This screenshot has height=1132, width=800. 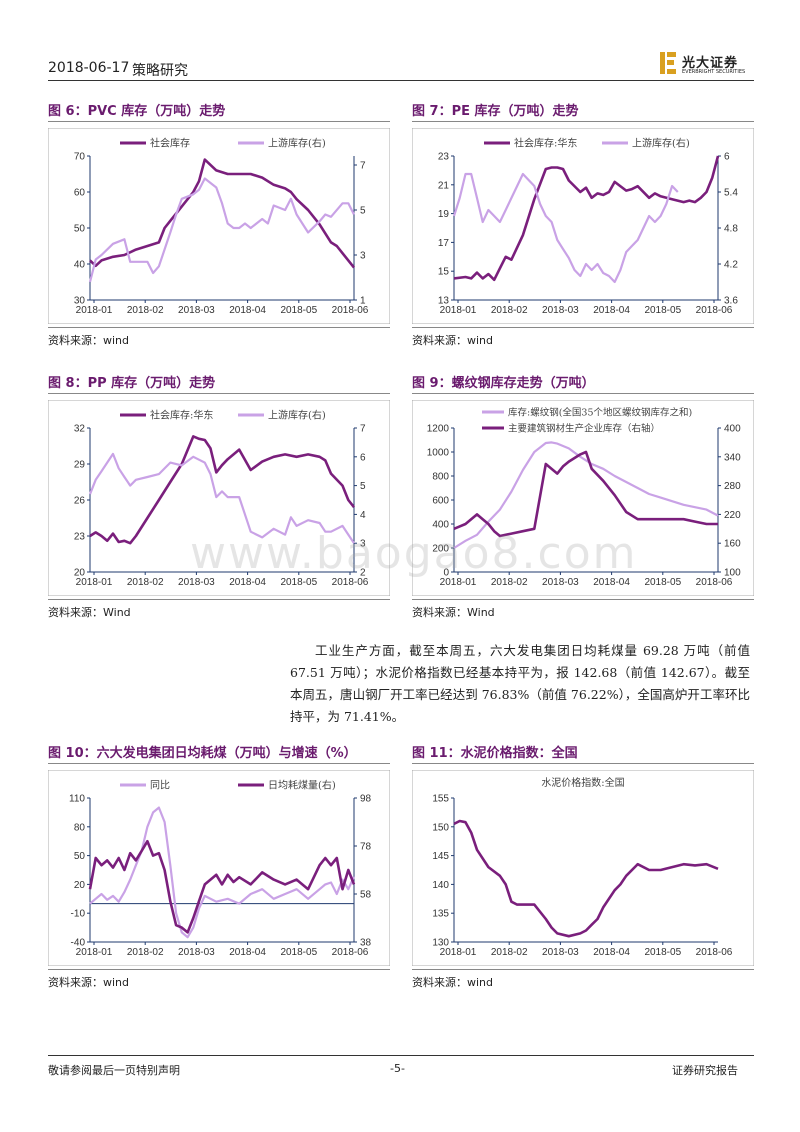 What do you see at coordinates (444, 243) in the screenshot?
I see `y-left-tick-label: 17` at bounding box center [444, 243].